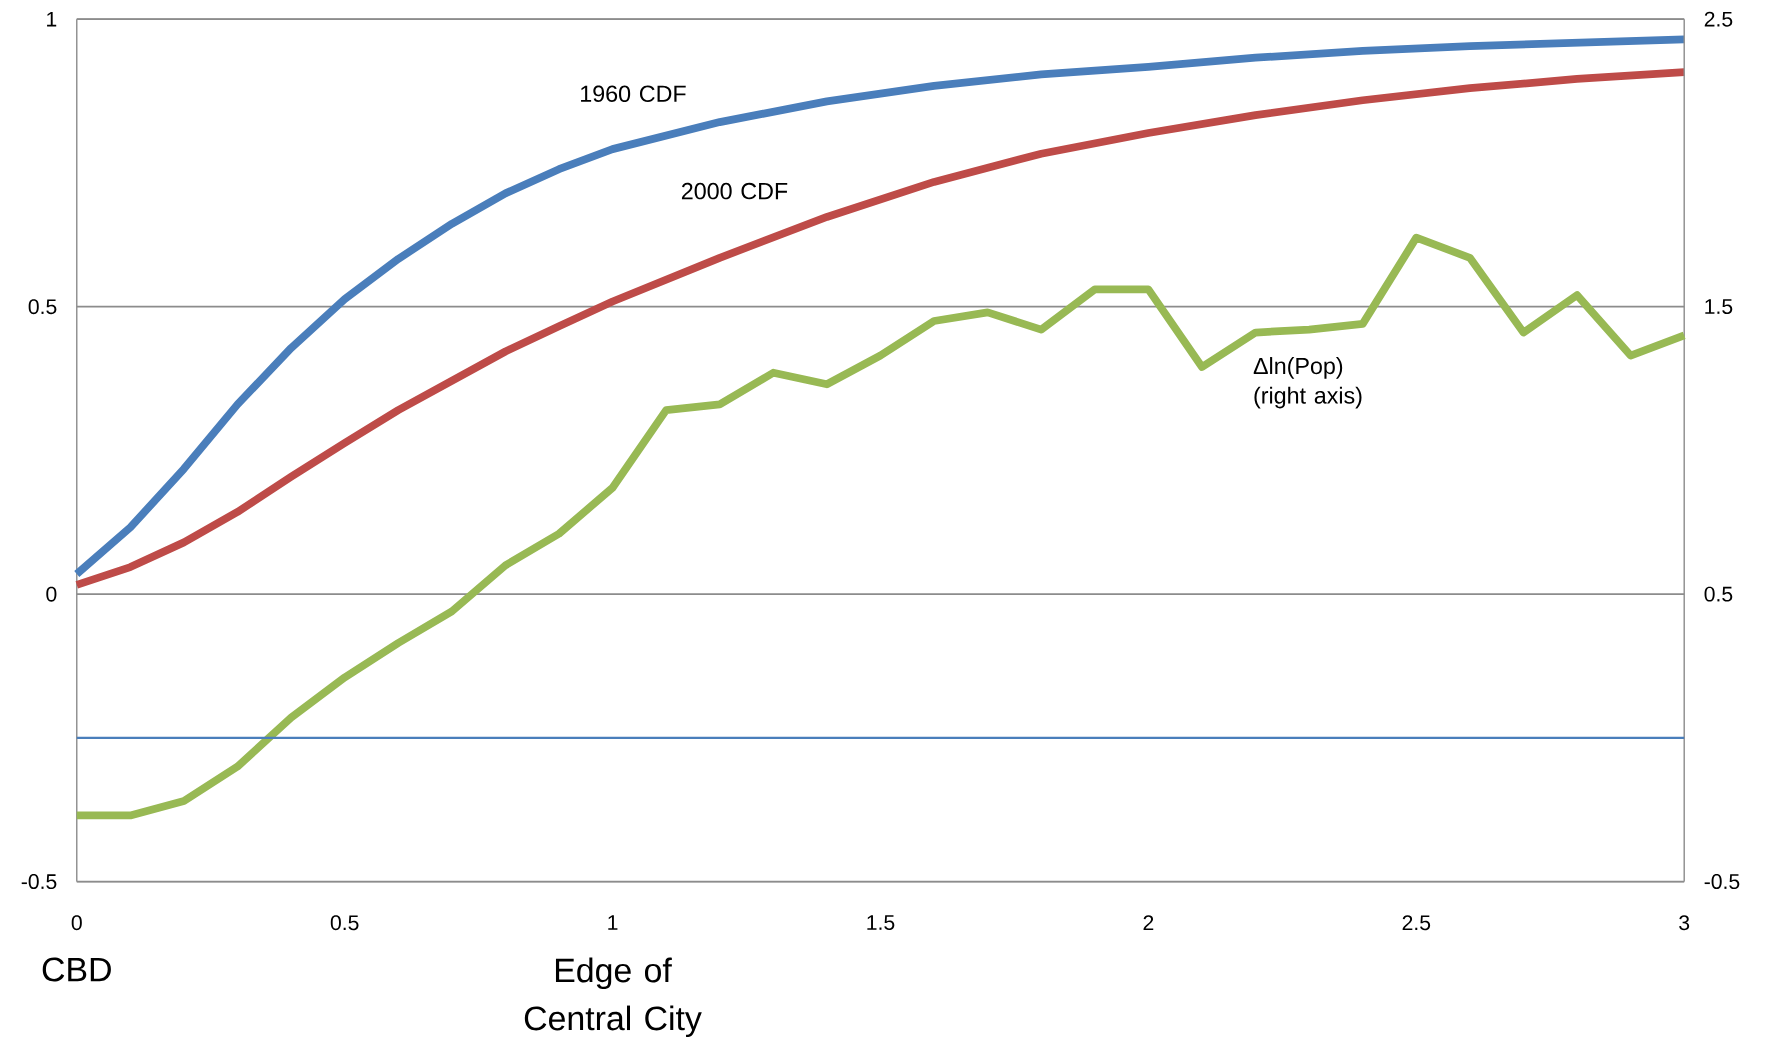  Describe the element at coordinates (344, 923) in the screenshot. I see `x-tick-label: 0.5` at that location.